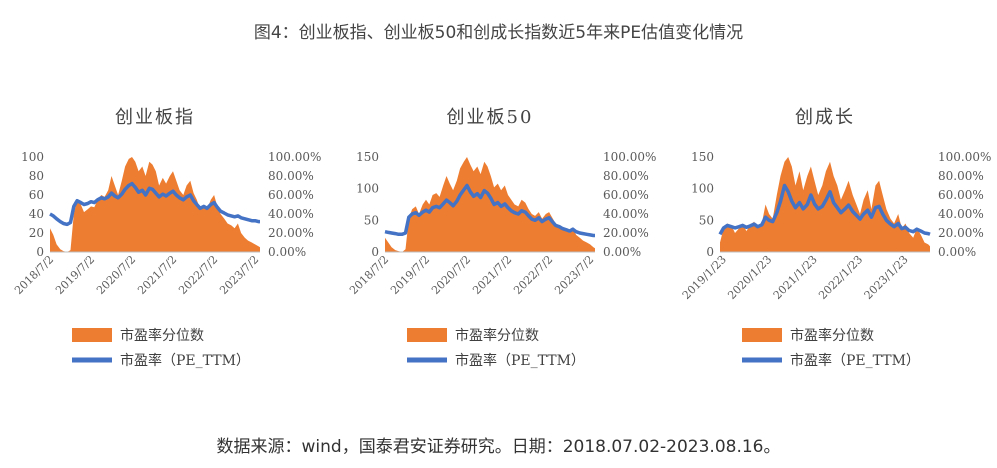  Describe the element at coordinates (886, 277) in the screenshot. I see `x-tick-label: 2023/1/23` at that location.